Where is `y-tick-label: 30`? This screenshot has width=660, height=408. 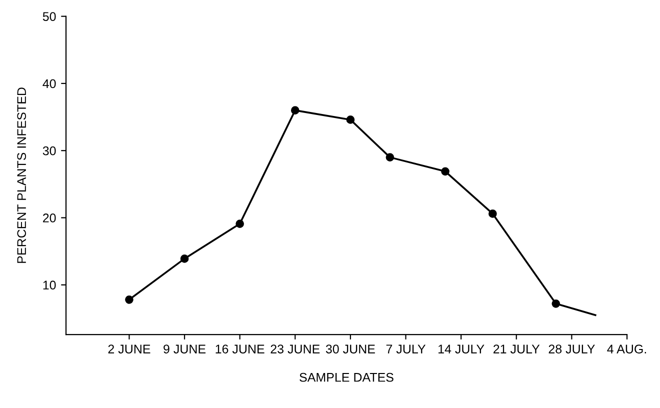 y-tick-label: 30 is located at coordinates (49, 151).